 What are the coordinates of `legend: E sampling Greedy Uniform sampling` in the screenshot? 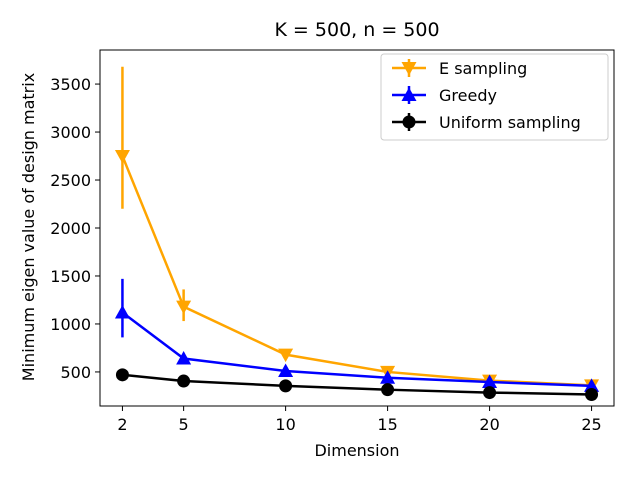 It's located at (494, 97).